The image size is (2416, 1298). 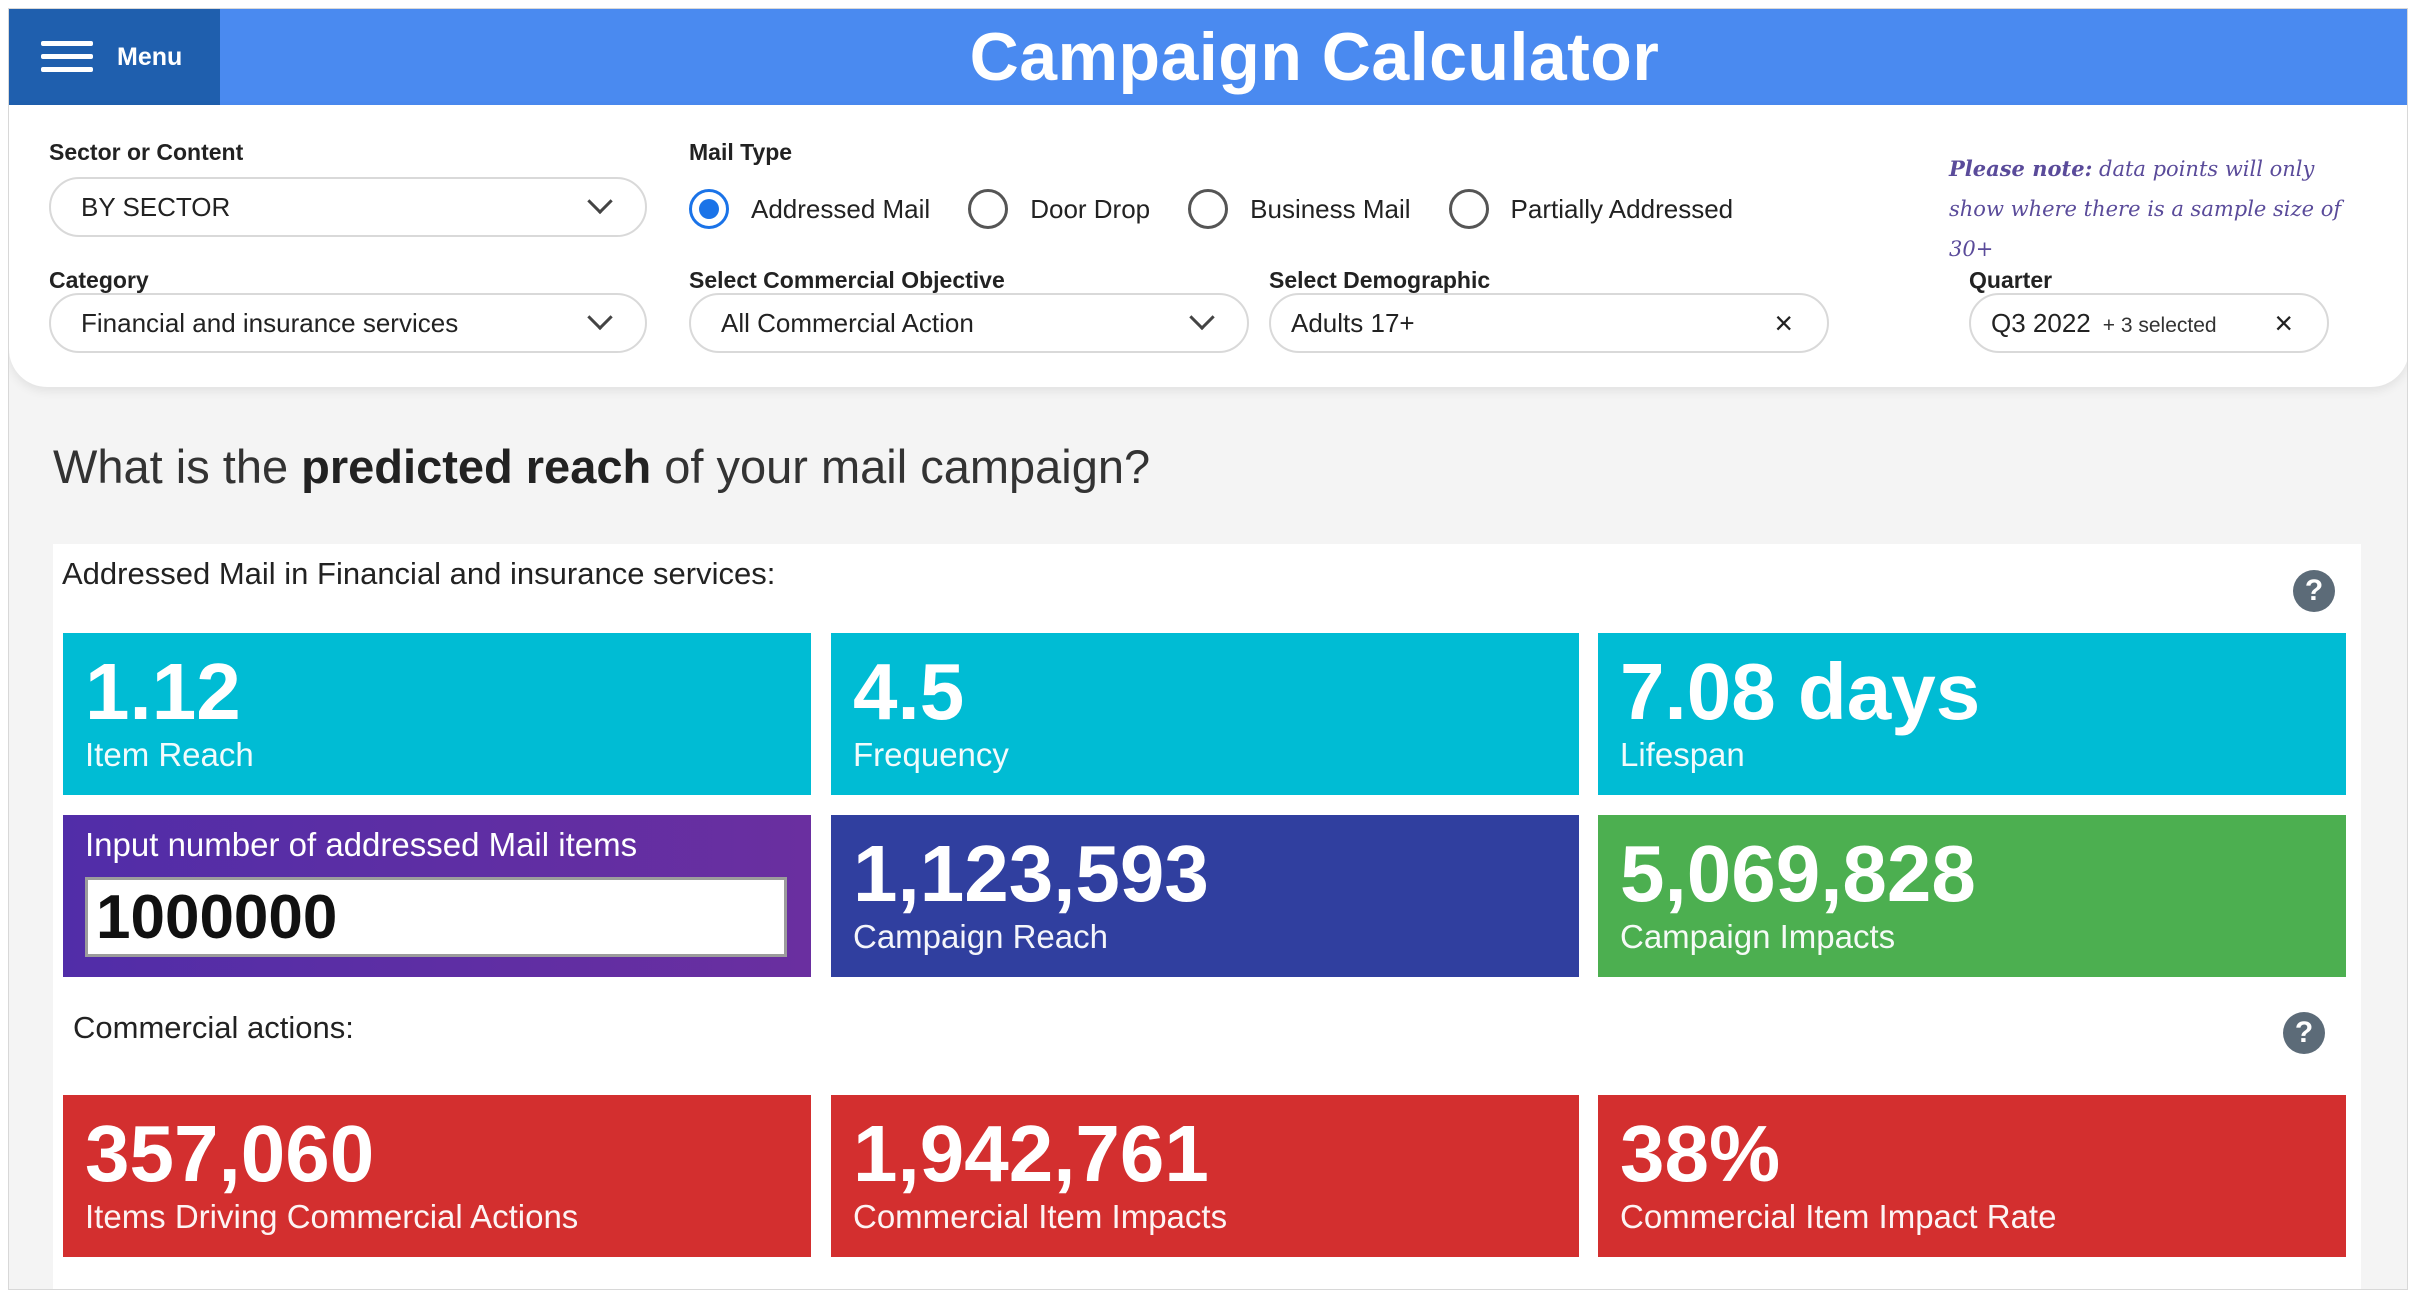 I want to click on quarter-selected-count: + 3 selected, so click(x=2159, y=325).